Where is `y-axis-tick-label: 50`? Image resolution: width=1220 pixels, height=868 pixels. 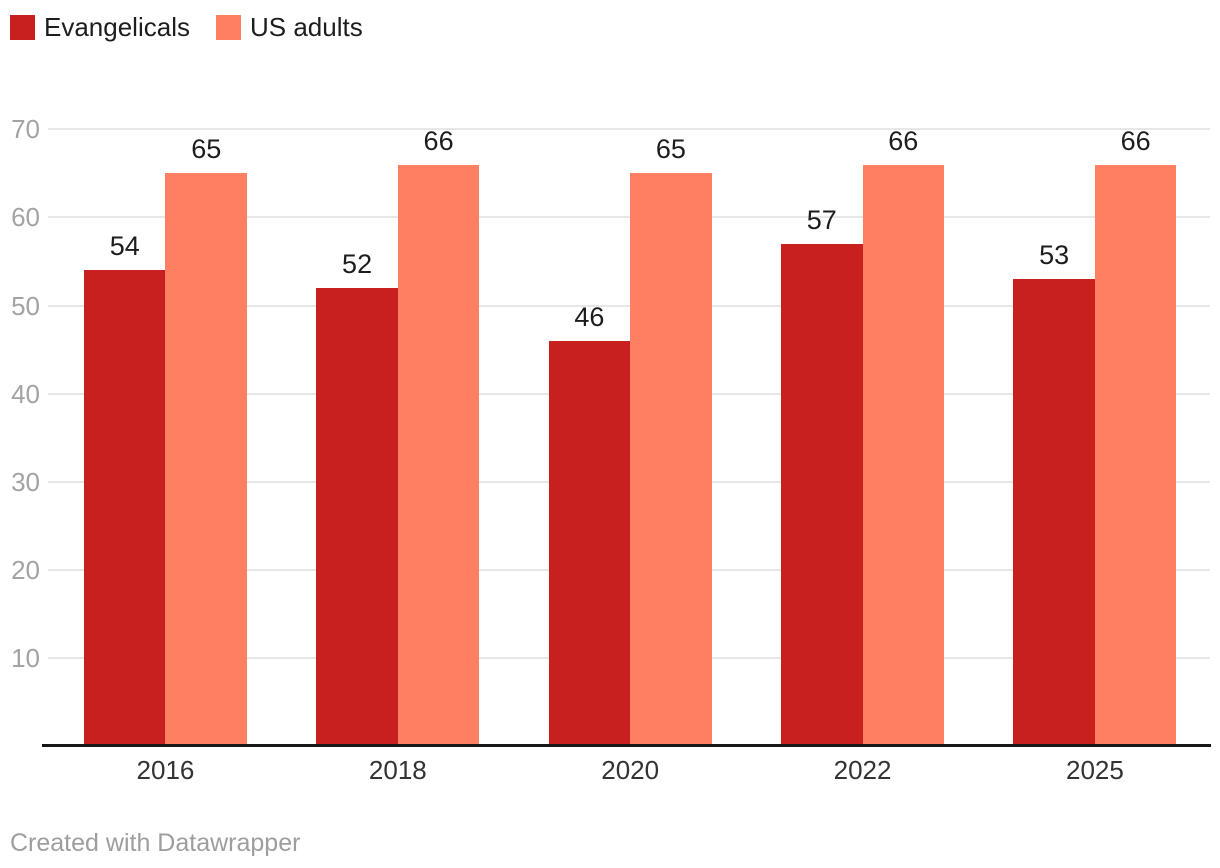
y-axis-tick-label: 50 is located at coordinates (25, 305).